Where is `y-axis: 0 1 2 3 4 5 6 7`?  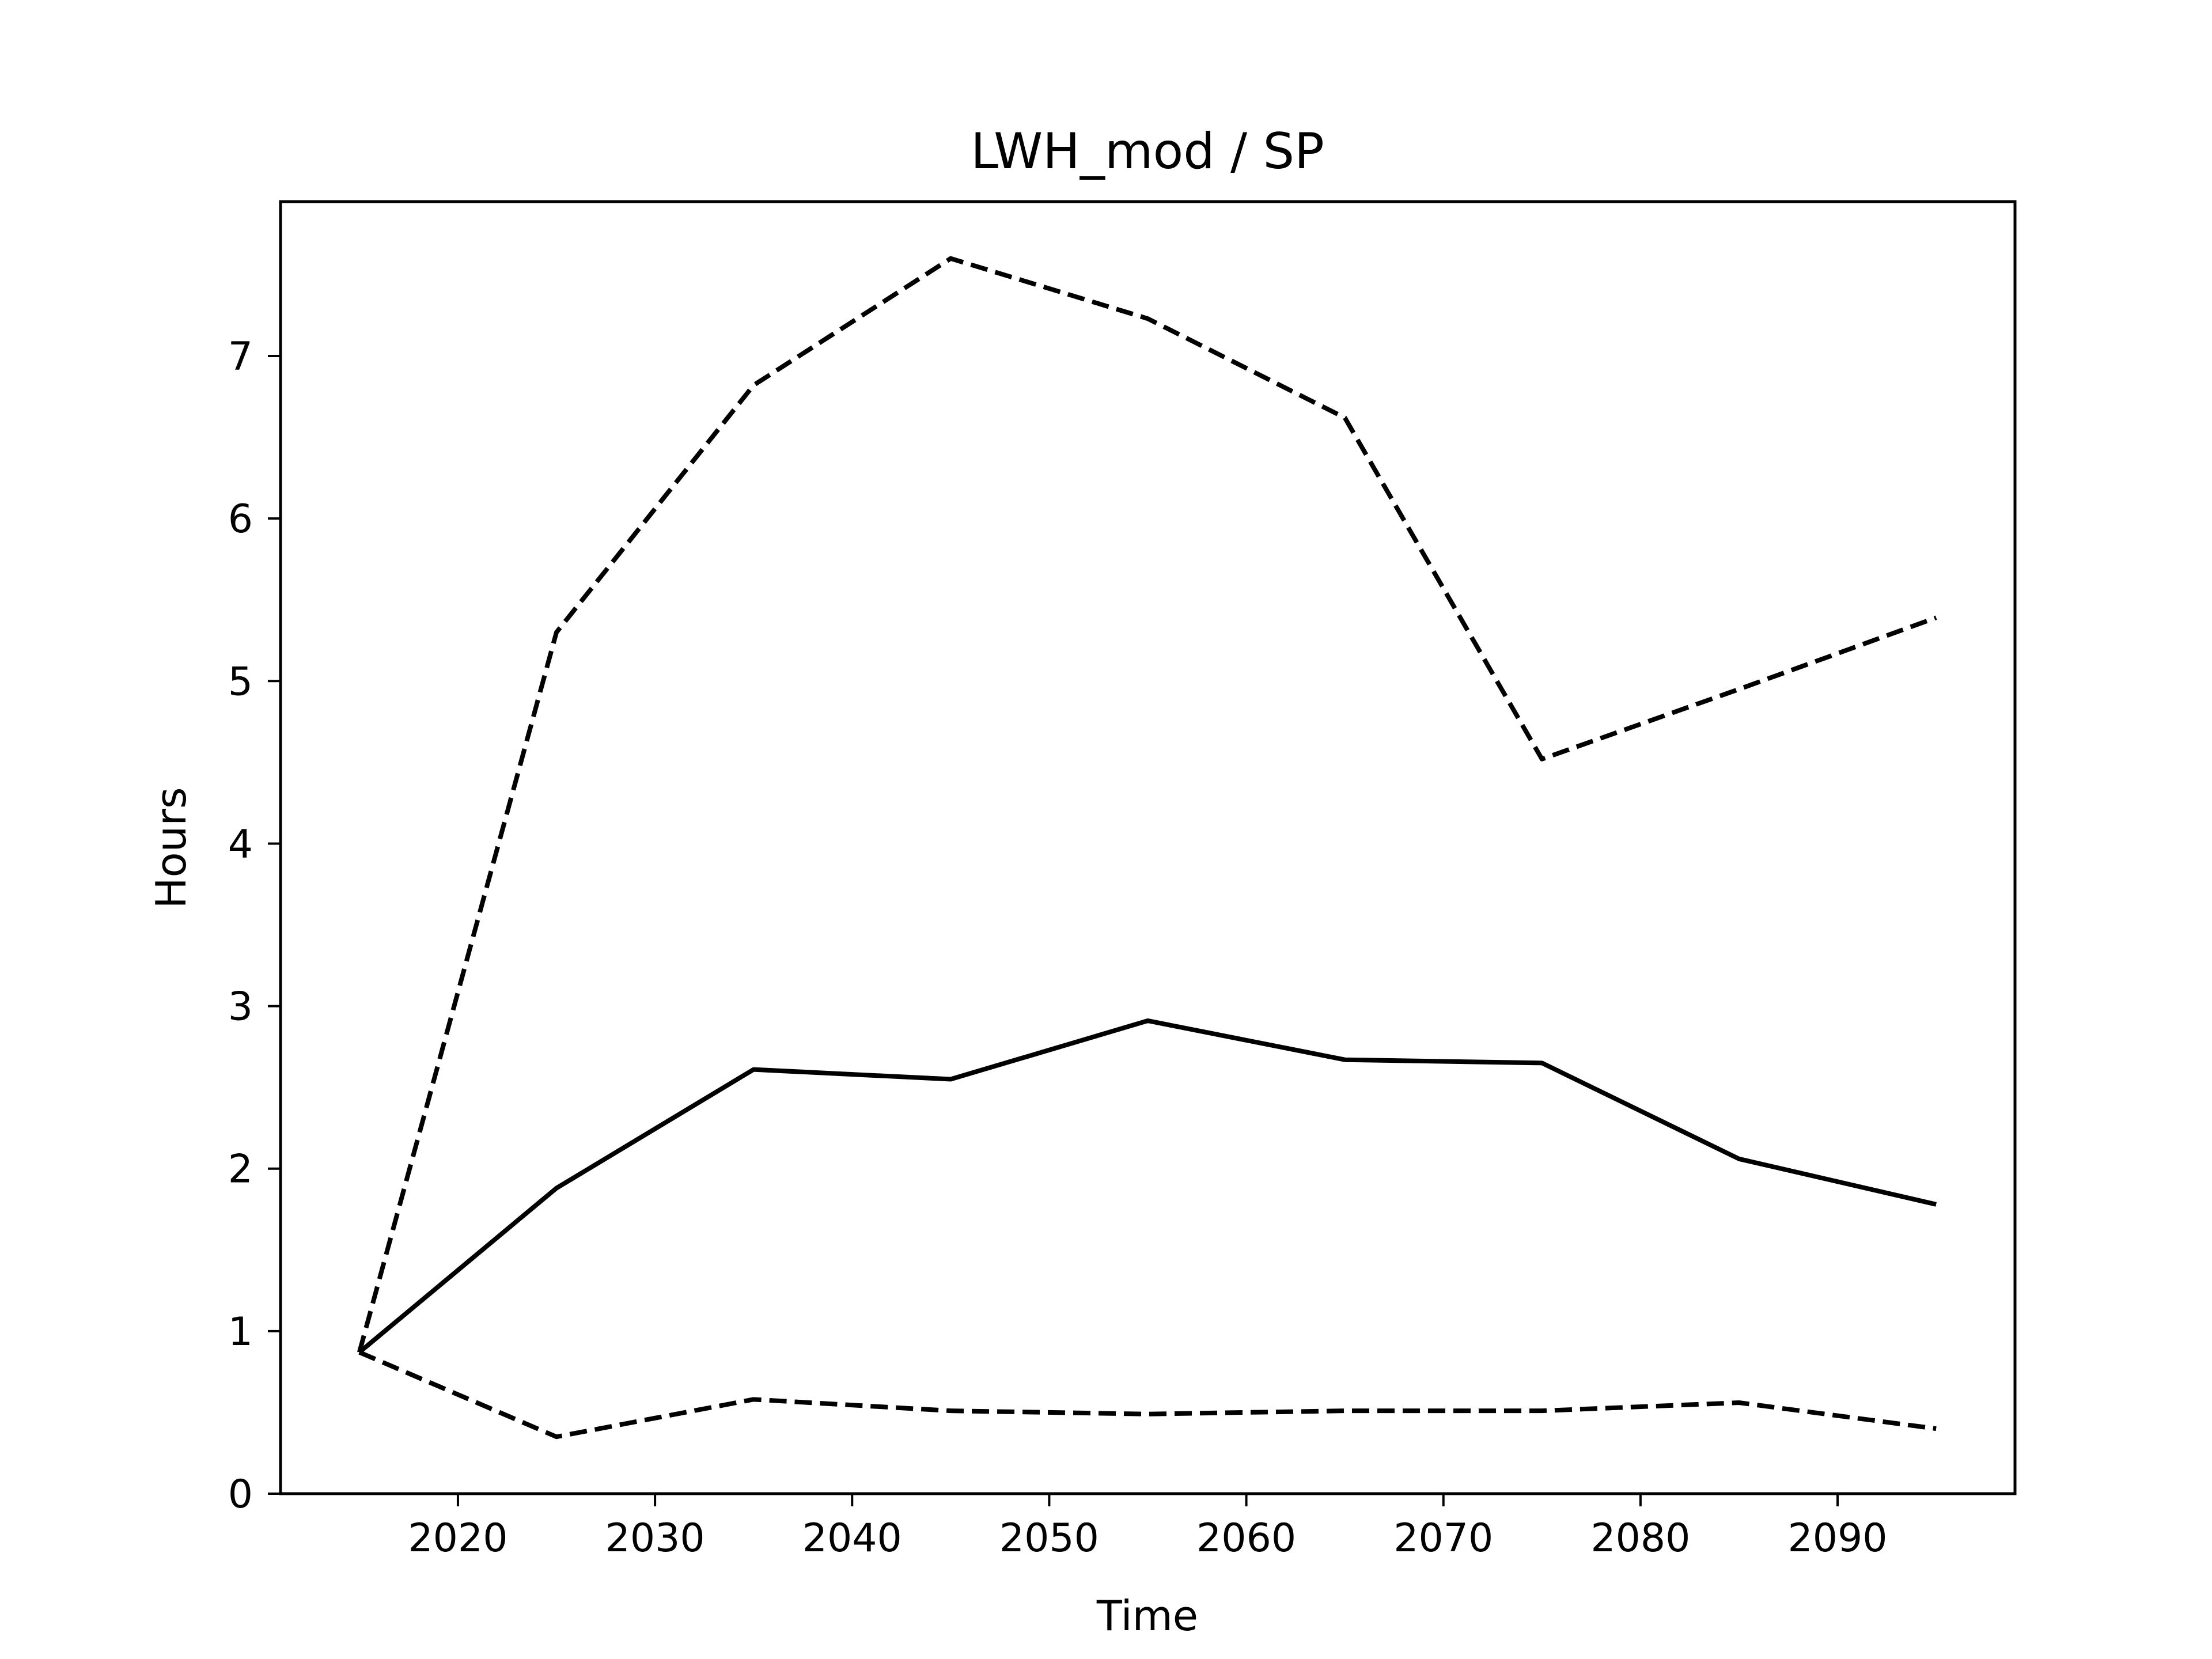 y-axis: 0 1 2 3 4 5 6 7 is located at coordinates (254, 925).